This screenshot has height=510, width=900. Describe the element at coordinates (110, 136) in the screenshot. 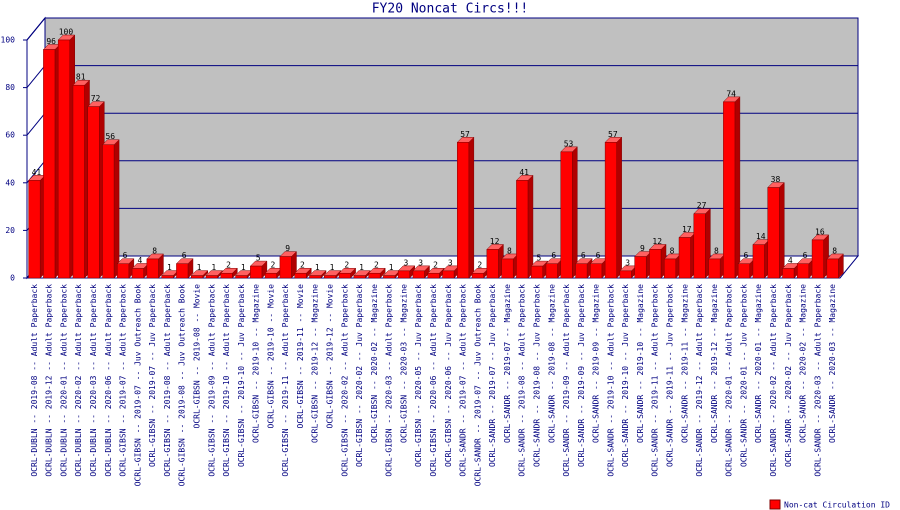

I see `value-label: 56` at that location.